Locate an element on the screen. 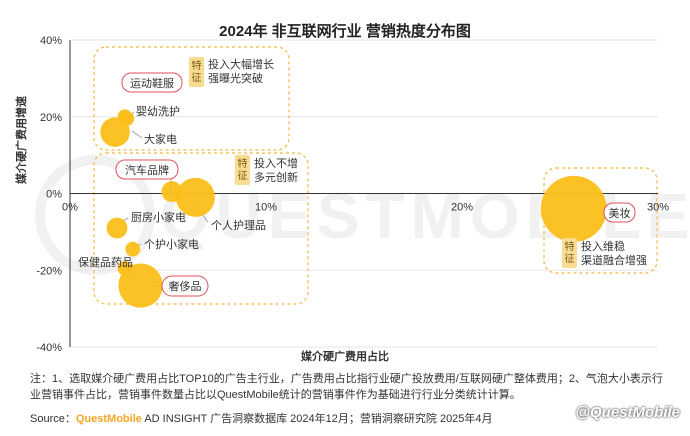 The height and width of the screenshot is (436, 690). x-axis-label: 媒介硬广费用占比 is located at coordinates (344, 356).